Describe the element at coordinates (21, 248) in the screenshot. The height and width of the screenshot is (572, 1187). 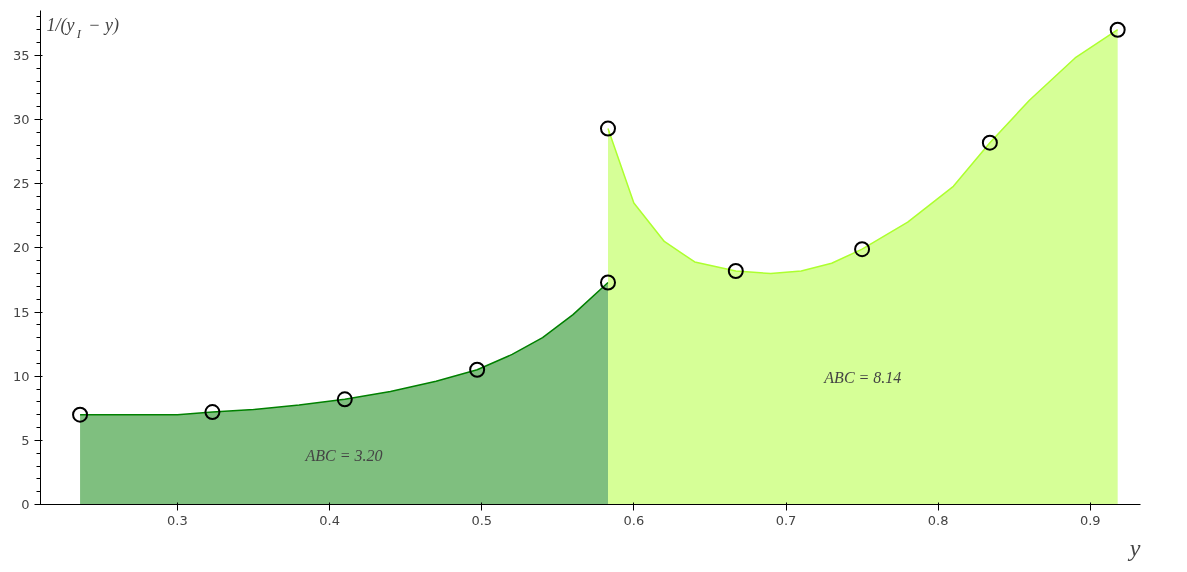
I see `y-tick-label: 20` at that location.